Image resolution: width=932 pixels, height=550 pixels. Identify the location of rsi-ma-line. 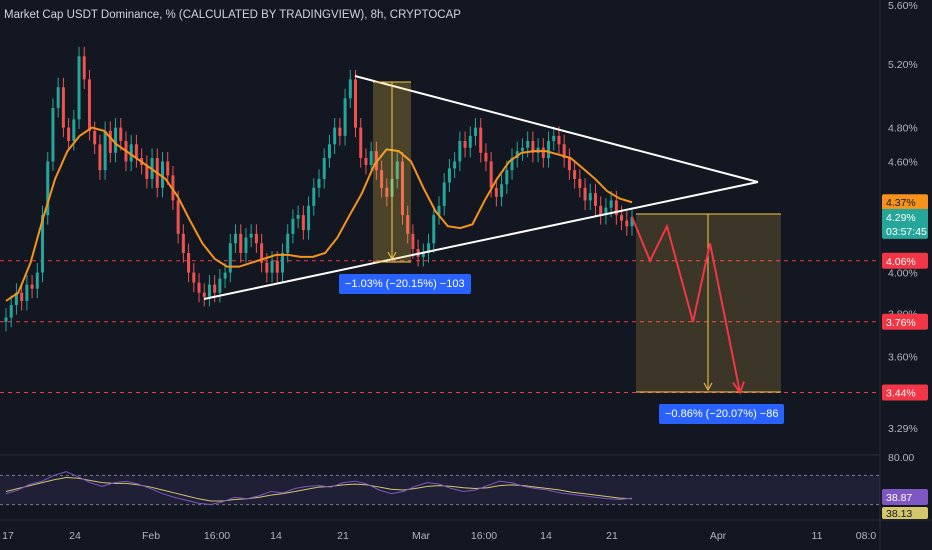
(319, 489).